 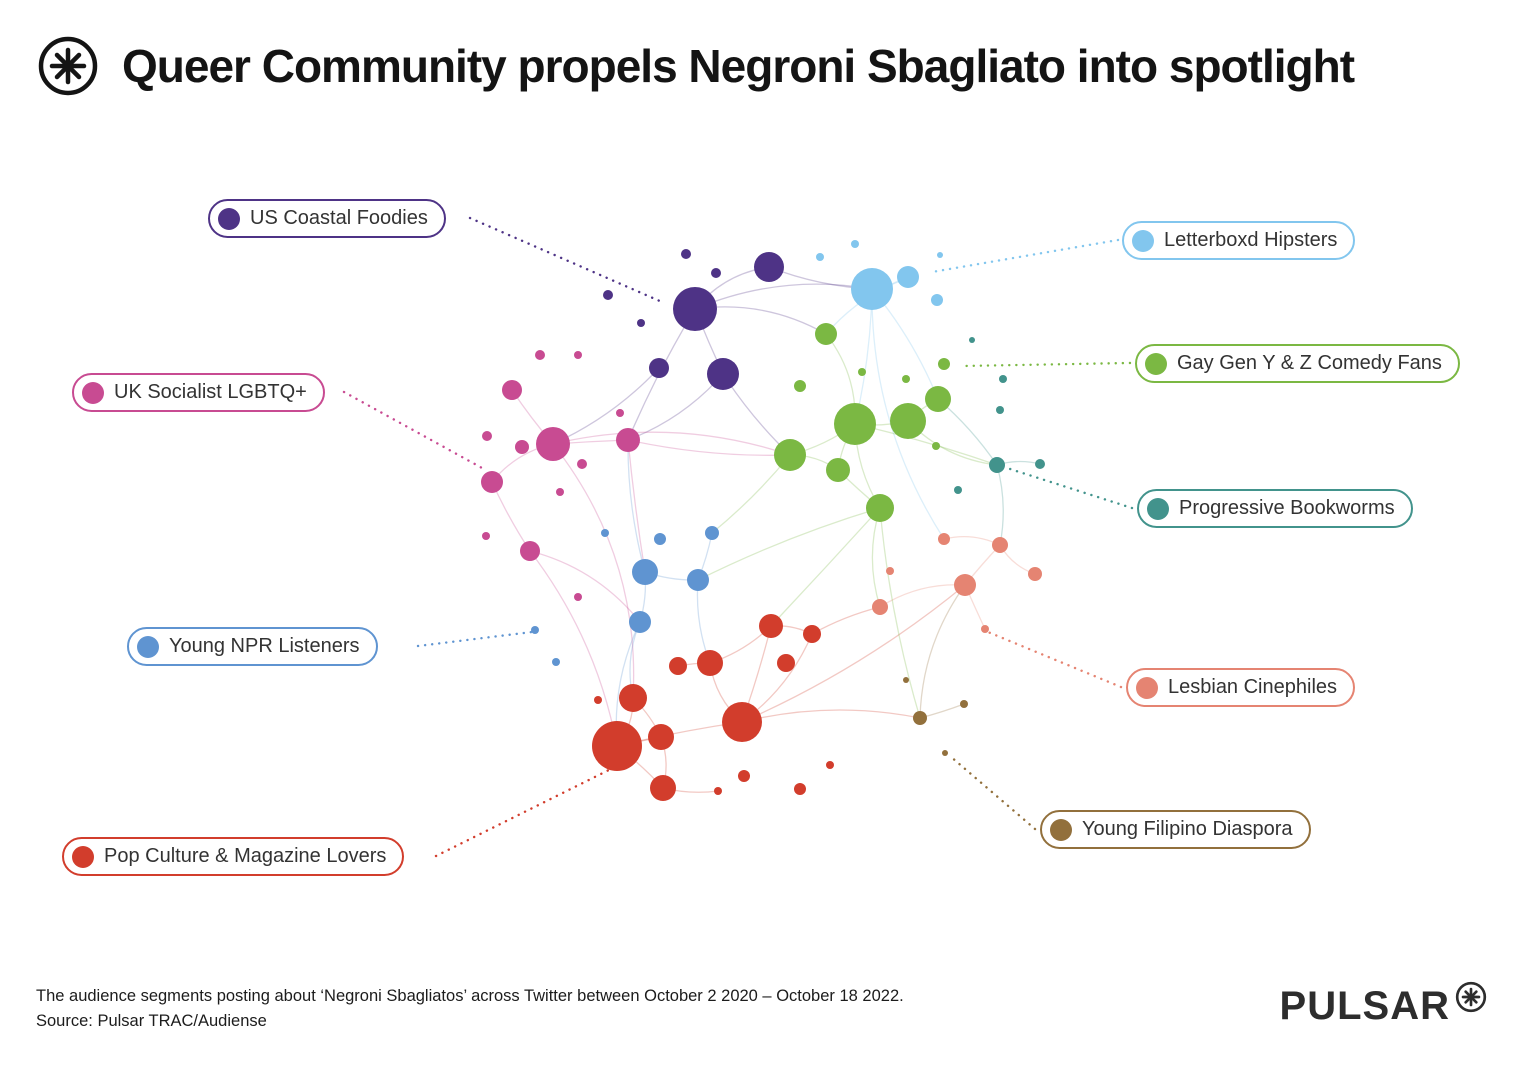 I want to click on leader-line-lcp, so click(x=1054, y=659).